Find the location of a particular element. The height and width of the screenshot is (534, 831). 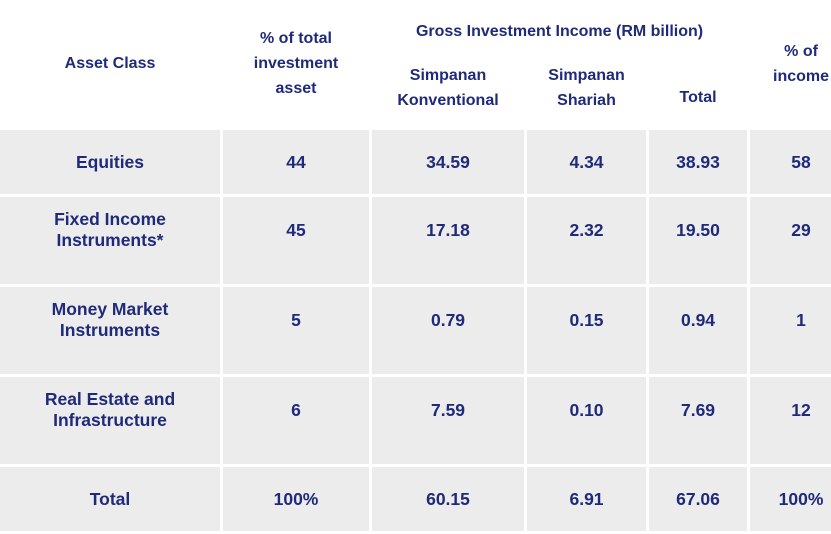

cell-shariah: 4.34 is located at coordinates (586, 162).